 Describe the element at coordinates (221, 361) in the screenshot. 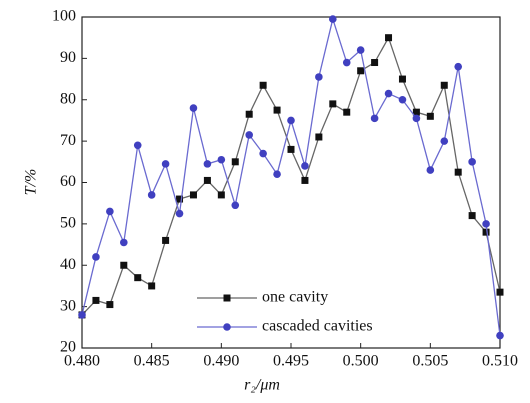

I see `x-tick-label: 0.490` at that location.